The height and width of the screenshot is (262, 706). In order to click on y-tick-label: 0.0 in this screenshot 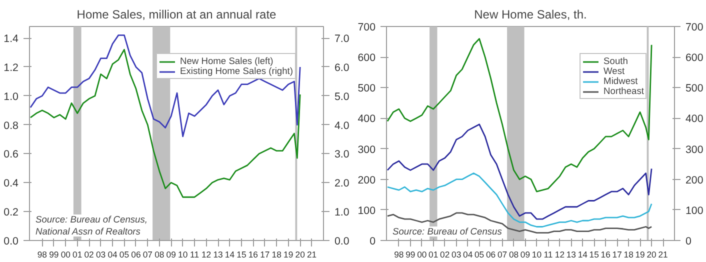, I will do `click(11, 242)`.